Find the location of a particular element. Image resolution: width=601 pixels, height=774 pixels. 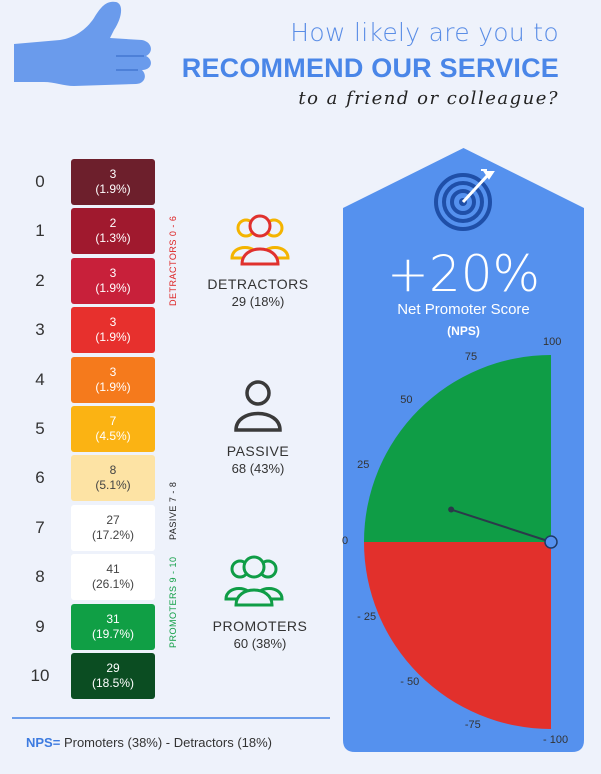

score-label: 1 is located at coordinates (40, 231).